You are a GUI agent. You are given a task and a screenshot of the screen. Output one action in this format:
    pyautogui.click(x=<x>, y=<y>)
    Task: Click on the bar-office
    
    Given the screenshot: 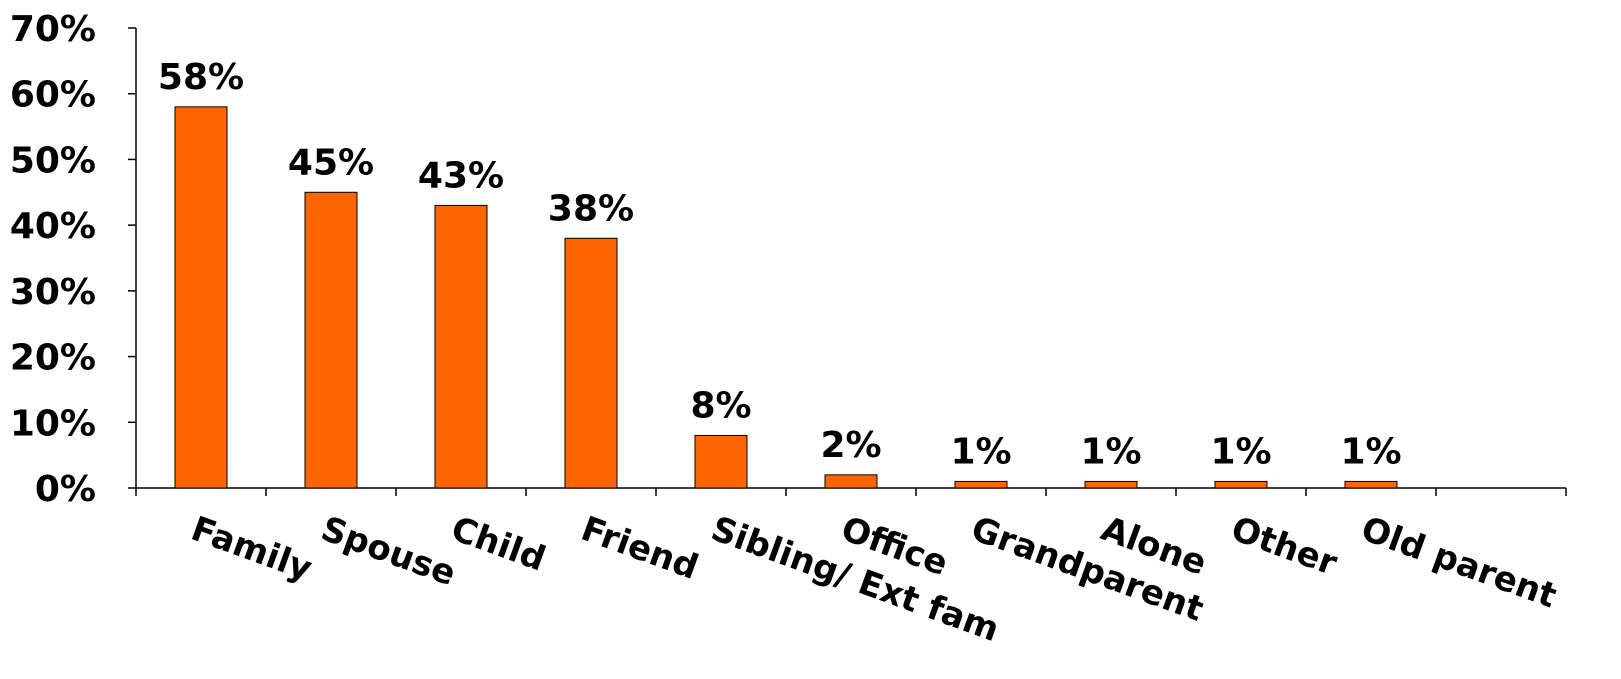 What is the action you would take?
    pyautogui.click(x=851, y=481)
    